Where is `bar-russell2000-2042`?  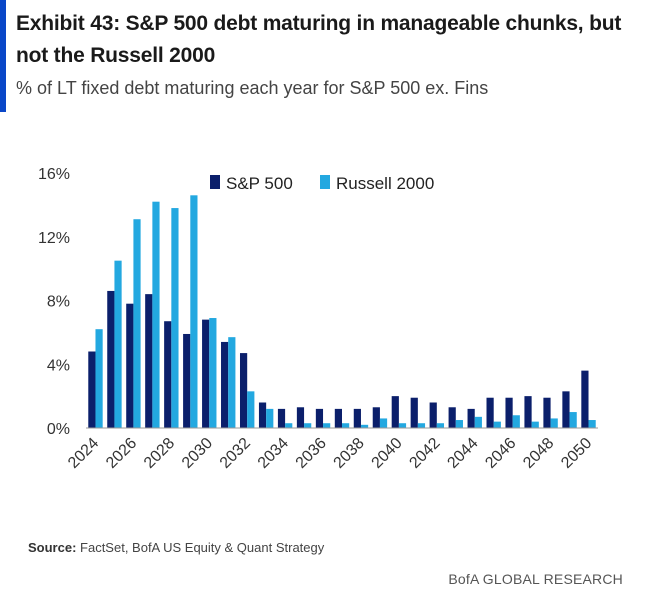 bar-russell2000-2042 is located at coordinates (440, 425).